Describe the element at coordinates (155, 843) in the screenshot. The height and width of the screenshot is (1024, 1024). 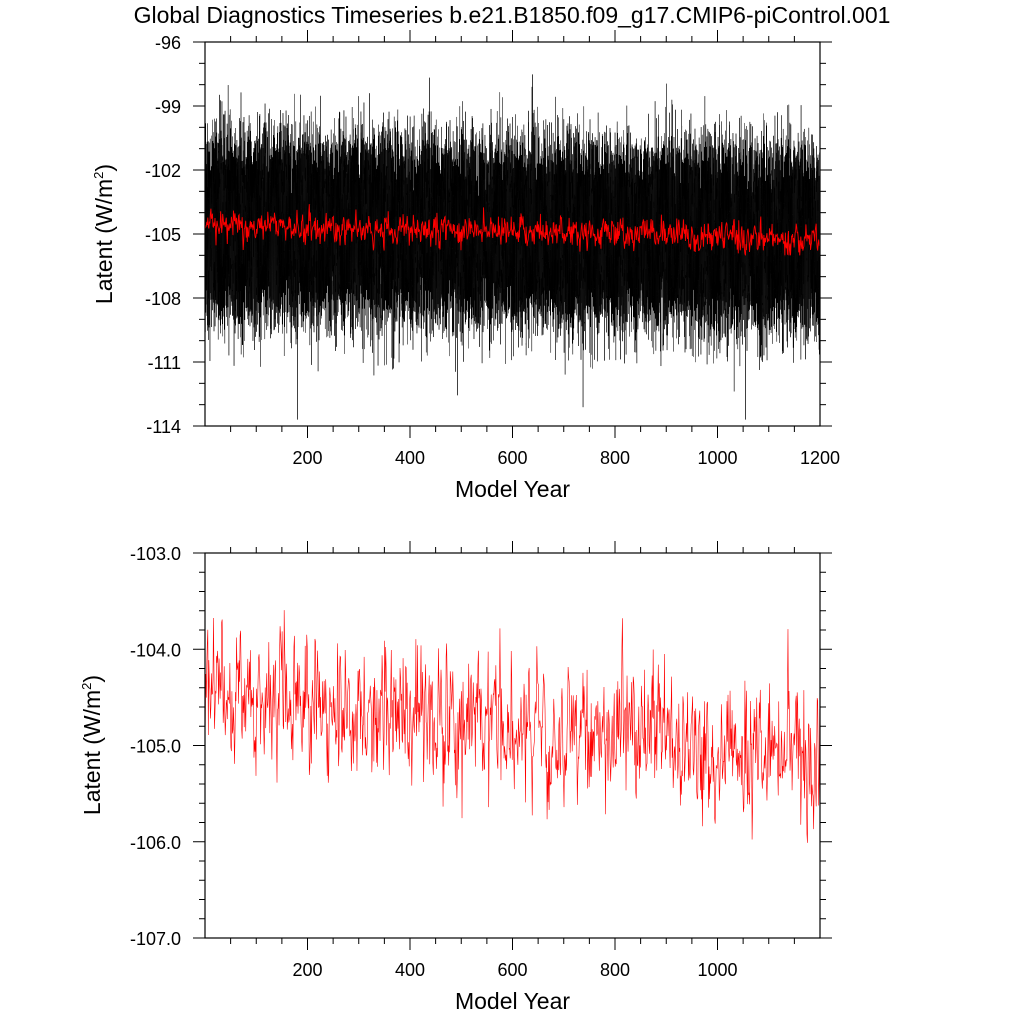
I see `y-tick-label: -106.0` at that location.